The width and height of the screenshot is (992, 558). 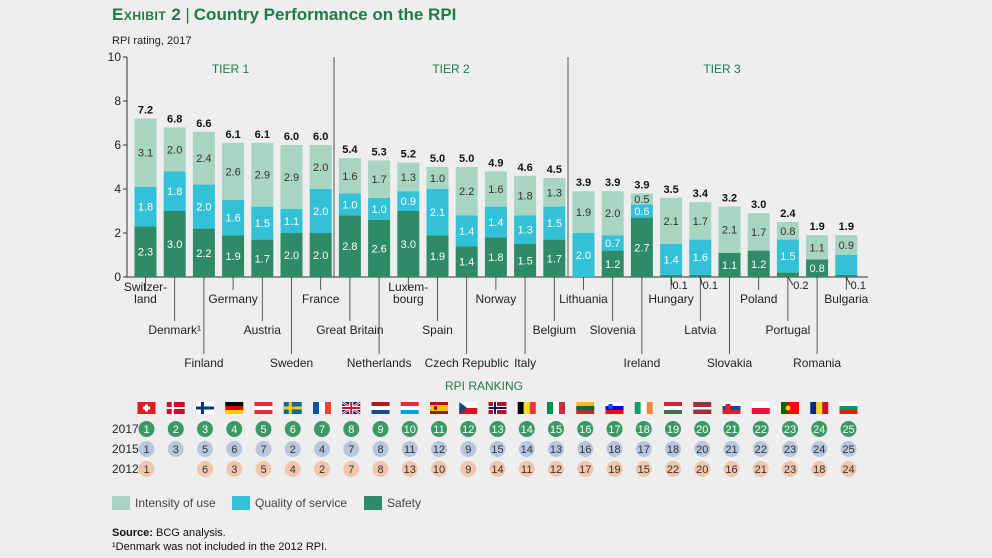 What do you see at coordinates (175, 503) in the screenshot?
I see `legend-intensity-label: Intensity of use` at bounding box center [175, 503].